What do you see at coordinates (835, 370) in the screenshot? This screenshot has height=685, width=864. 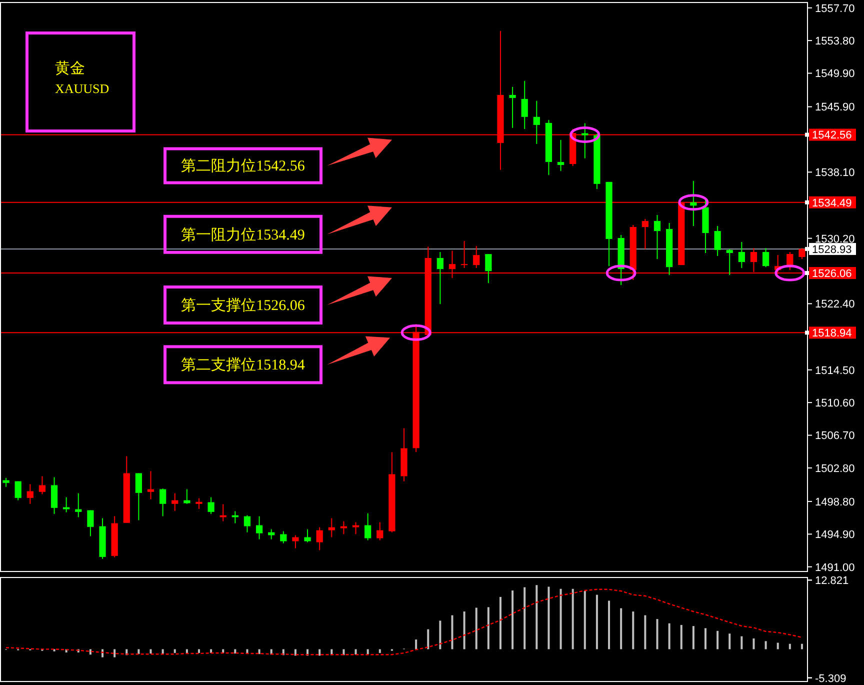 I see `y-tick-label: 1514.50` at bounding box center [835, 370].